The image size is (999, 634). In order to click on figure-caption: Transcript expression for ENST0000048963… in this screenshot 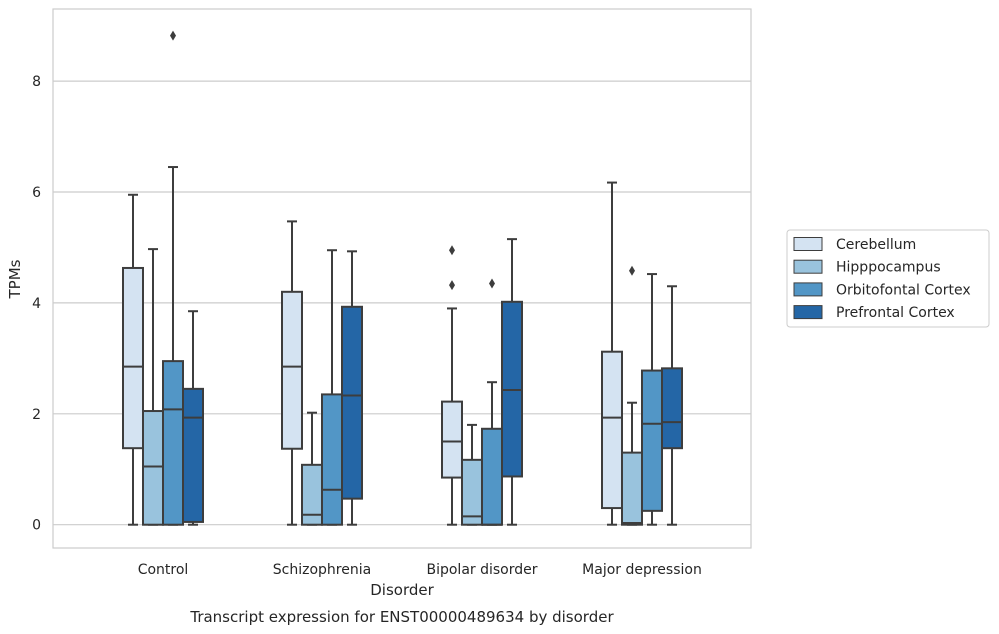, I will do `click(401, 617)`.